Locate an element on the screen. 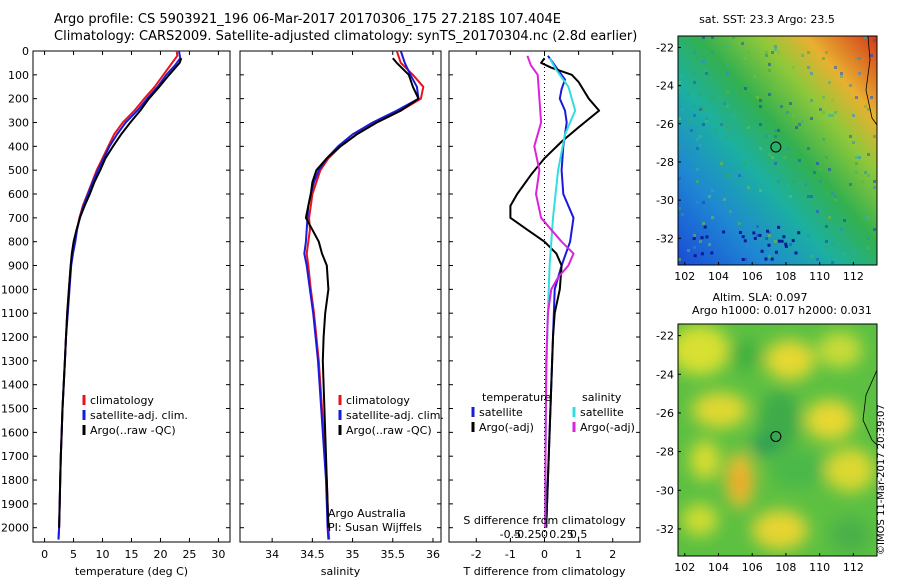 Image resolution: width=900 pixels, height=580 pixels. sla_map-ytick-label: -22 is located at coordinates (665, 336).